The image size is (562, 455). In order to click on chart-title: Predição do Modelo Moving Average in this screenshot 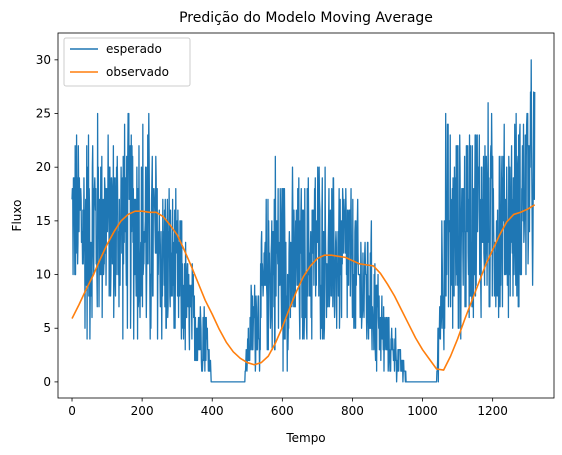, I will do `click(306, 18)`.